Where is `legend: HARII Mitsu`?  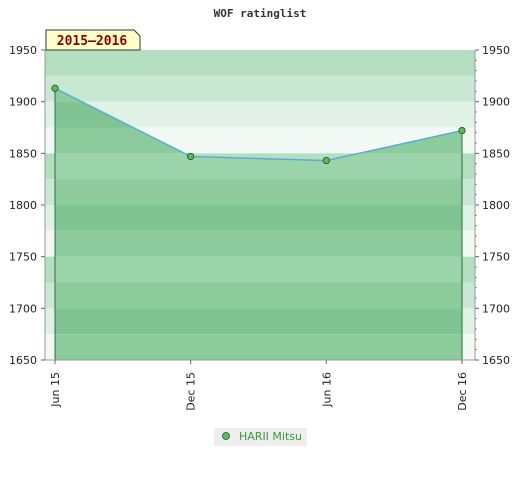
legend: HARII Mitsu is located at coordinates (260, 437).